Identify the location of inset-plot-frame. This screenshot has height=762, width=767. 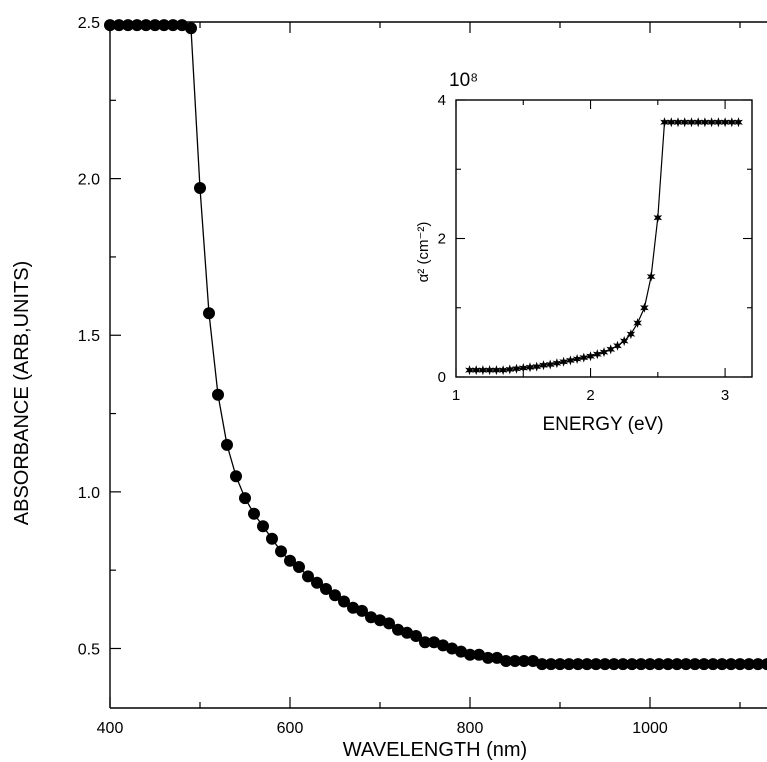
(604, 238).